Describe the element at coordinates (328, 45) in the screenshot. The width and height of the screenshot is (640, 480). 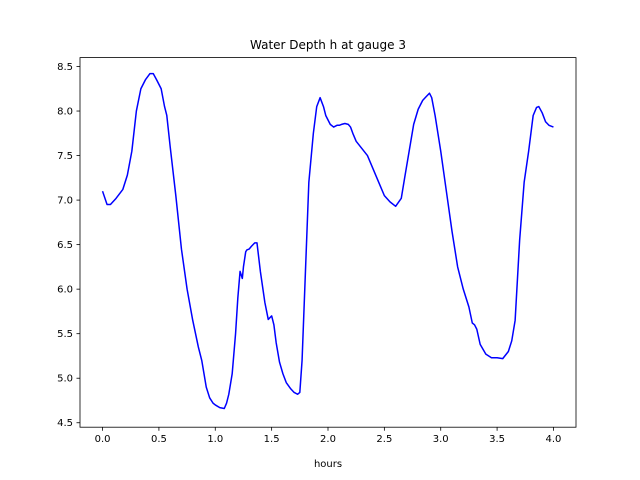
I see `chart-title: Water Depth h at gauge 3` at that location.